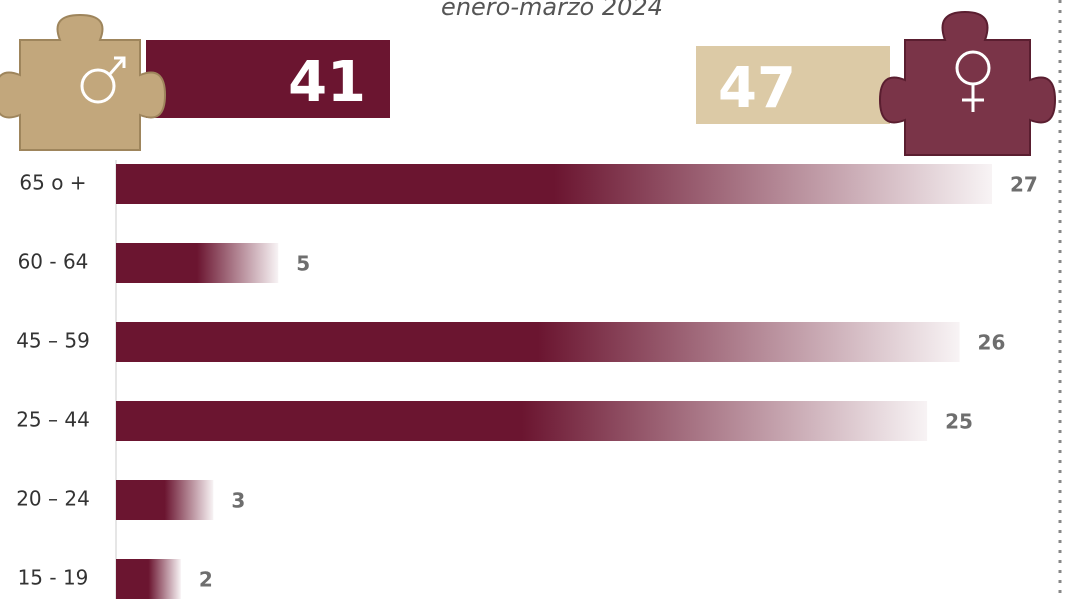  What do you see at coordinates (1024, 185) in the screenshot?
I see `value-label: 27` at bounding box center [1024, 185].